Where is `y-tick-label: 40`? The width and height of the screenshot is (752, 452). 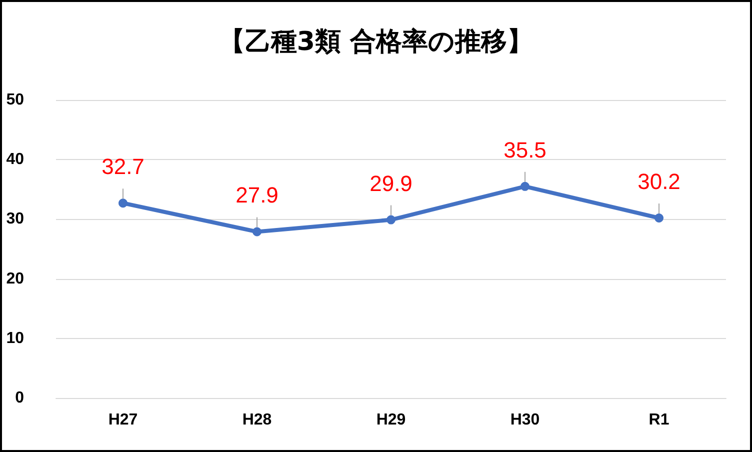
y-tick-label: 40 is located at coordinates (15, 159).